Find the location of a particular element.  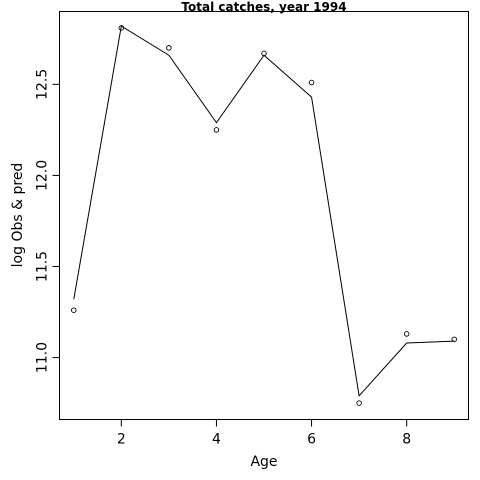

x-axis: 2 4 6 8 is located at coordinates (264, 433).